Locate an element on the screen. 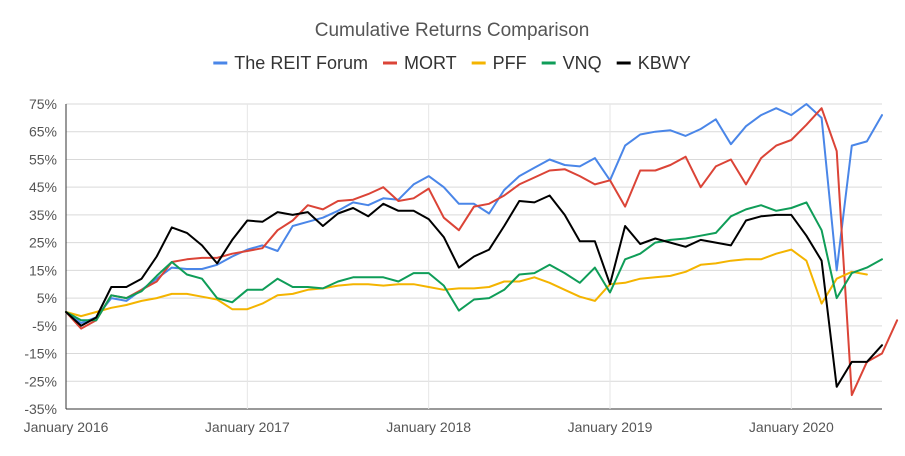 The image size is (905, 456). legend-item-pff: PFF is located at coordinates (499, 63).